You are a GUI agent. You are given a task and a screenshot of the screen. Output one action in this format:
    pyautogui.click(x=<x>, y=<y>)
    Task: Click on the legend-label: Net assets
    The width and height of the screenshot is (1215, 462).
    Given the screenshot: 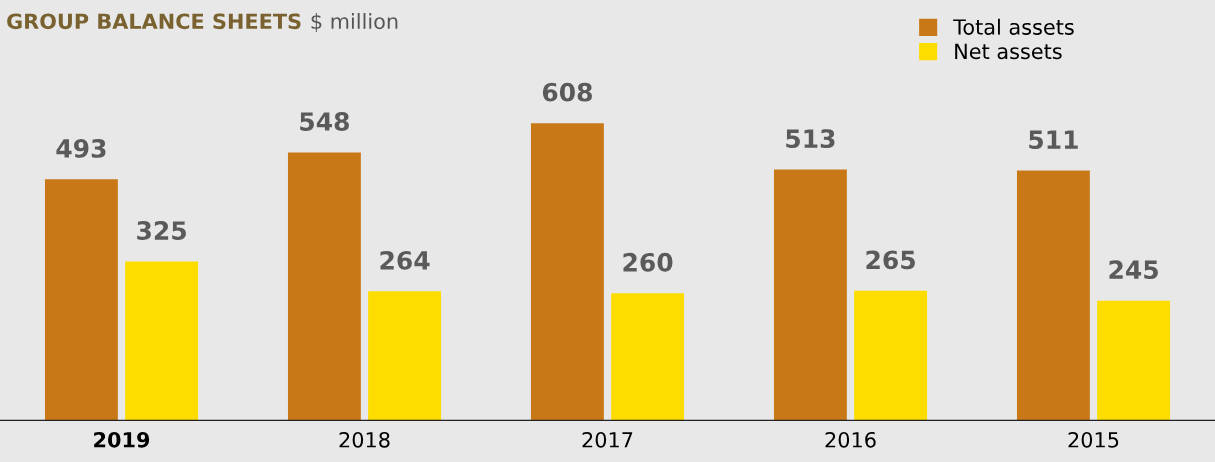 What is the action you would take?
    pyautogui.click(x=1008, y=51)
    